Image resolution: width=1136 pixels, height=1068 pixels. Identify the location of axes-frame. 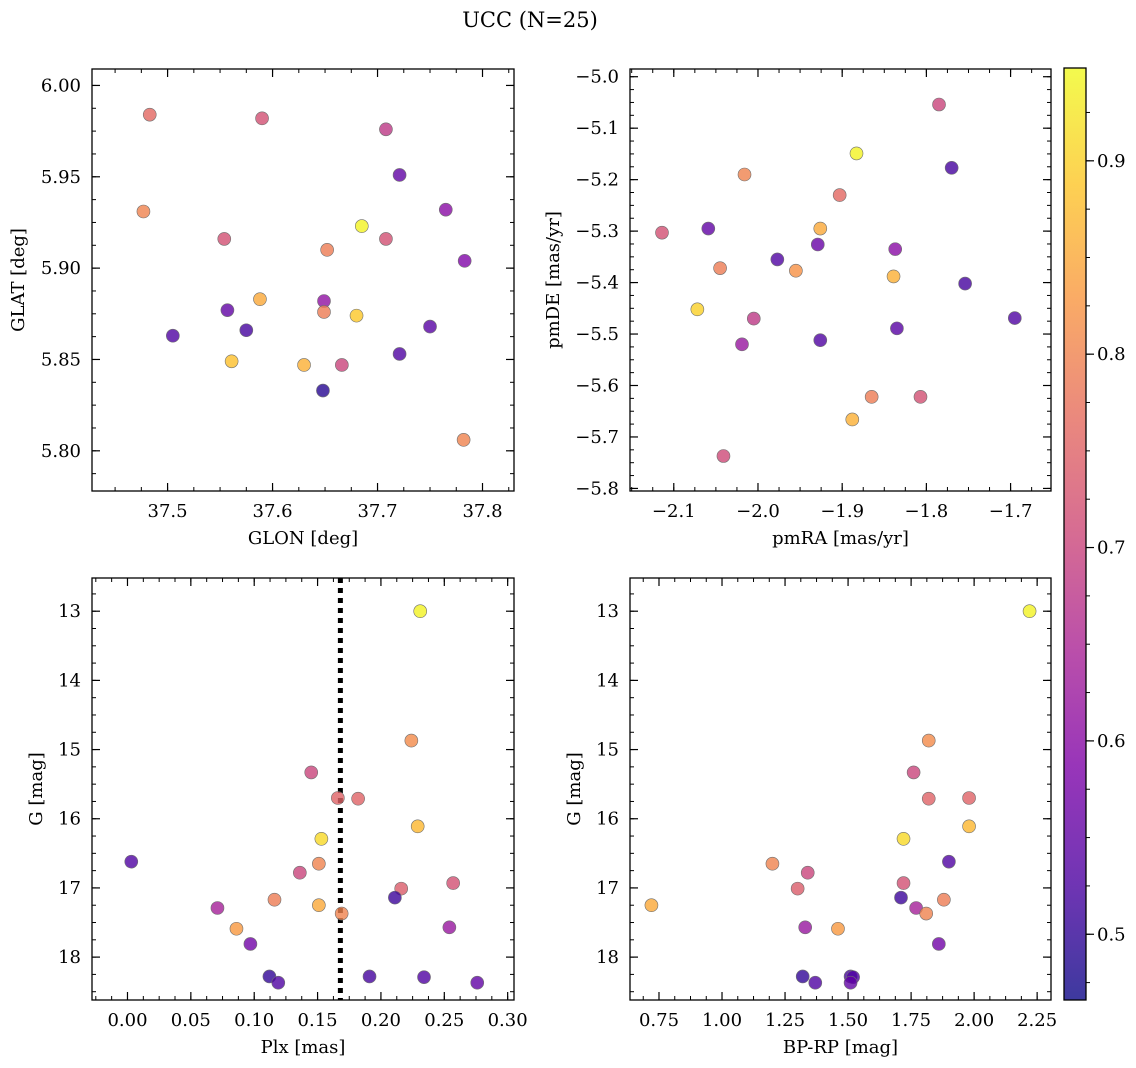
(840, 280).